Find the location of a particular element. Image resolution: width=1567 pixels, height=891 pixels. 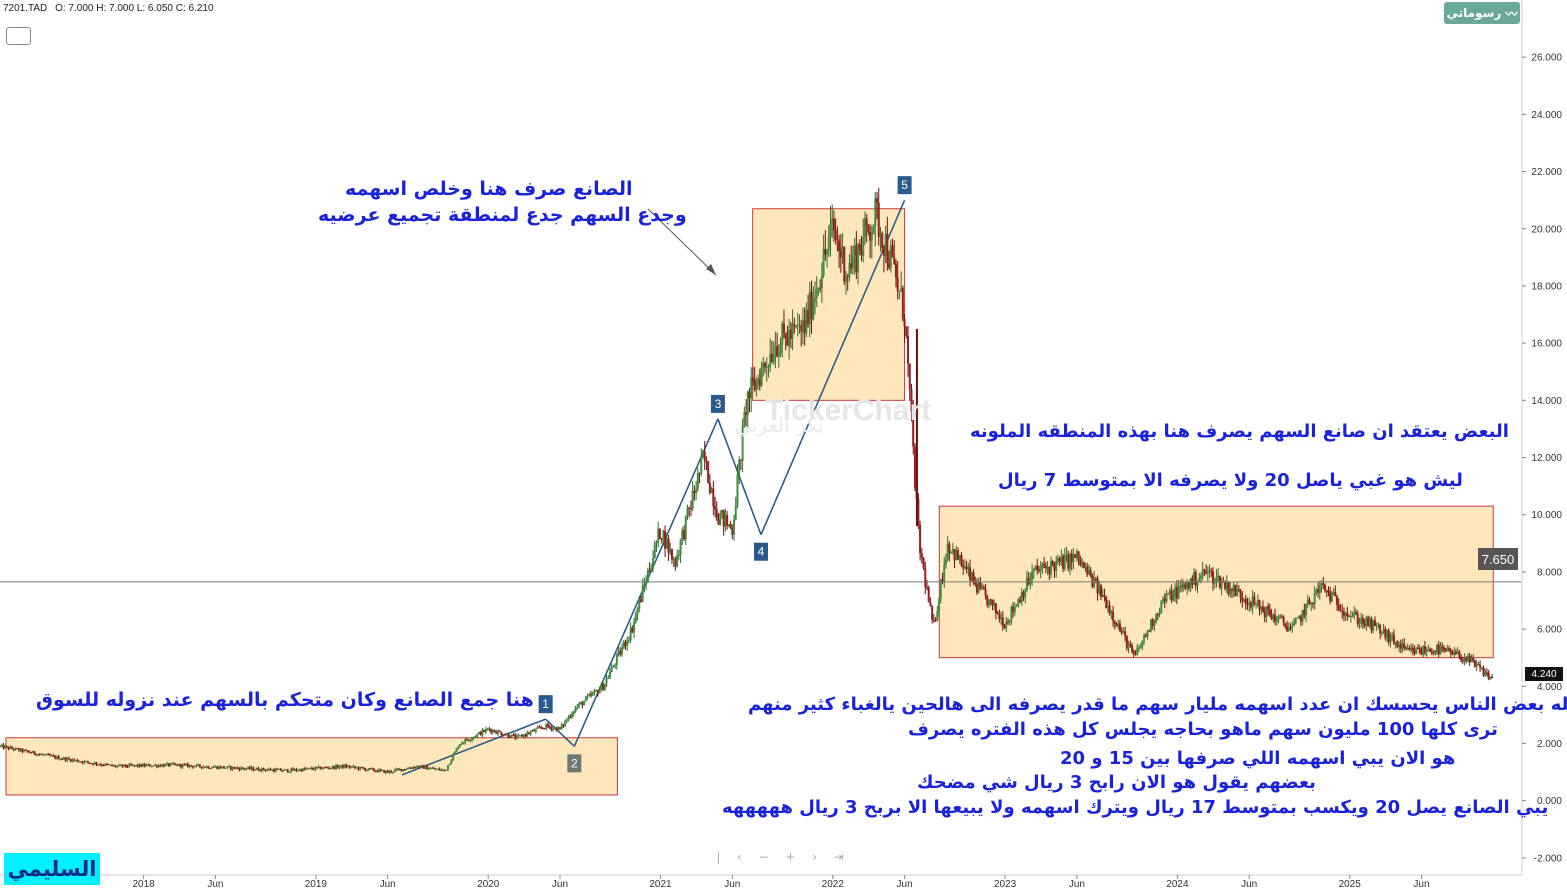

zoom-in-icon: + is located at coordinates (790, 857).